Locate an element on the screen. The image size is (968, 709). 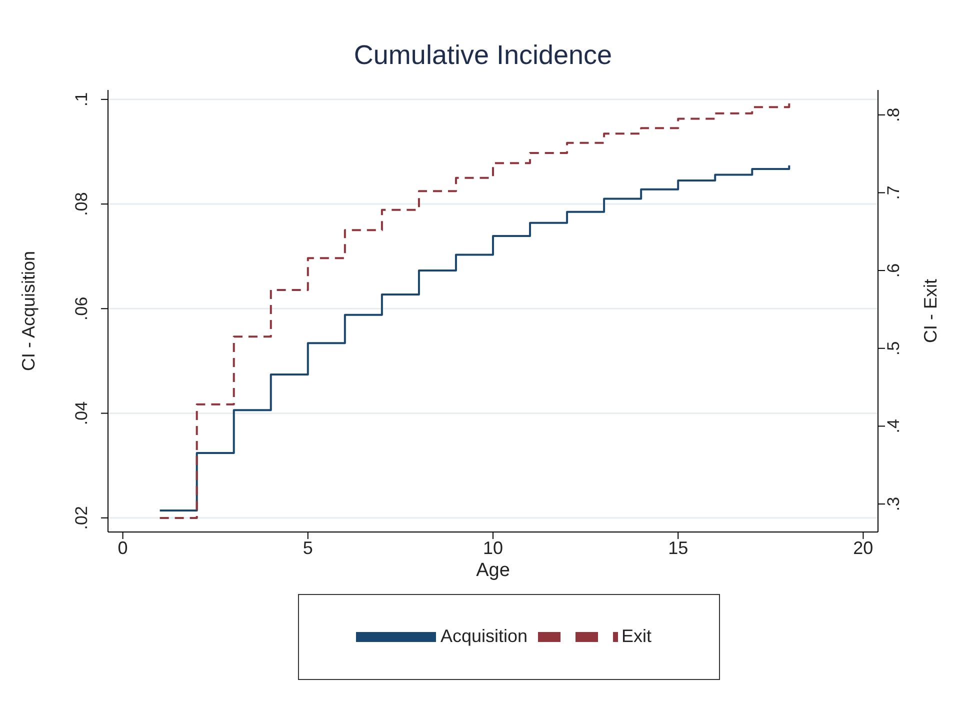
y-tick-label: .06 is located at coordinates (81, 308).